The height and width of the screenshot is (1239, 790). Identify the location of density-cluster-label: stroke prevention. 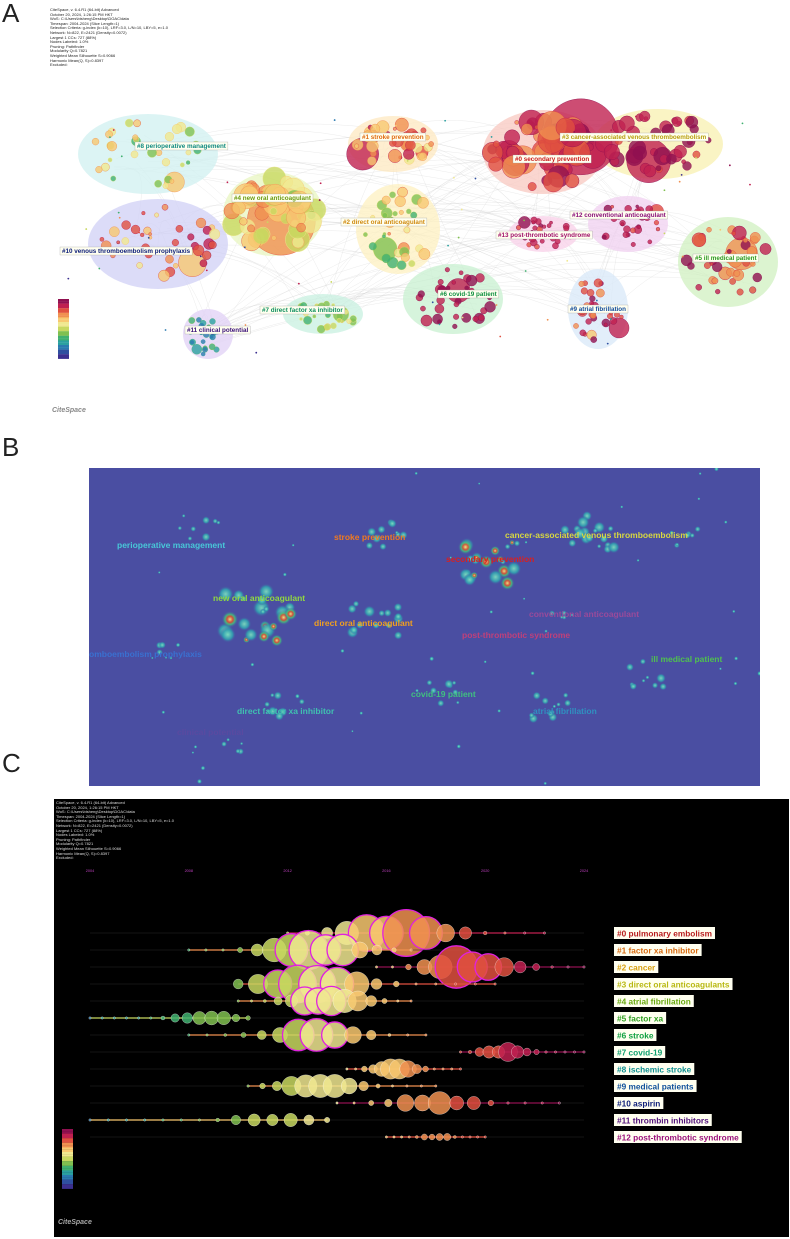
(369, 537).